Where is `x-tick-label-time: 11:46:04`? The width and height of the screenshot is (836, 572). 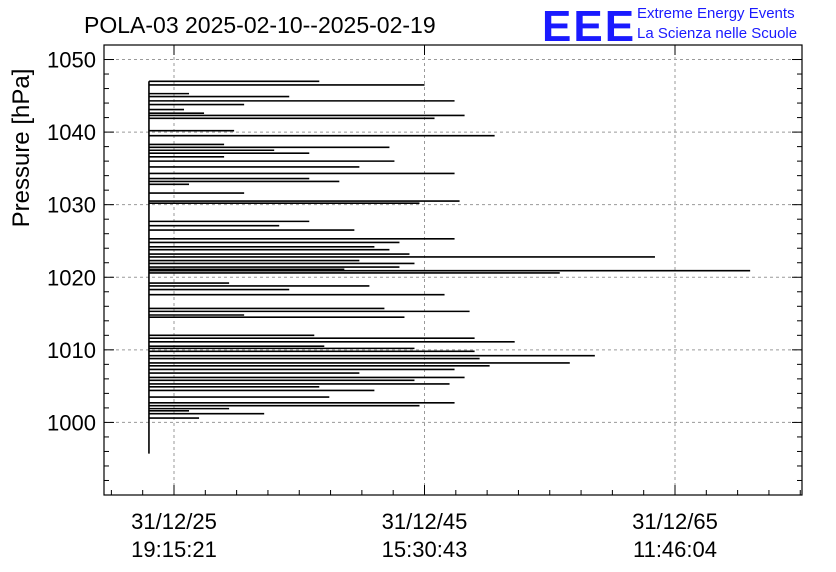 x-tick-label-time: 11:46:04 is located at coordinates (675, 549).